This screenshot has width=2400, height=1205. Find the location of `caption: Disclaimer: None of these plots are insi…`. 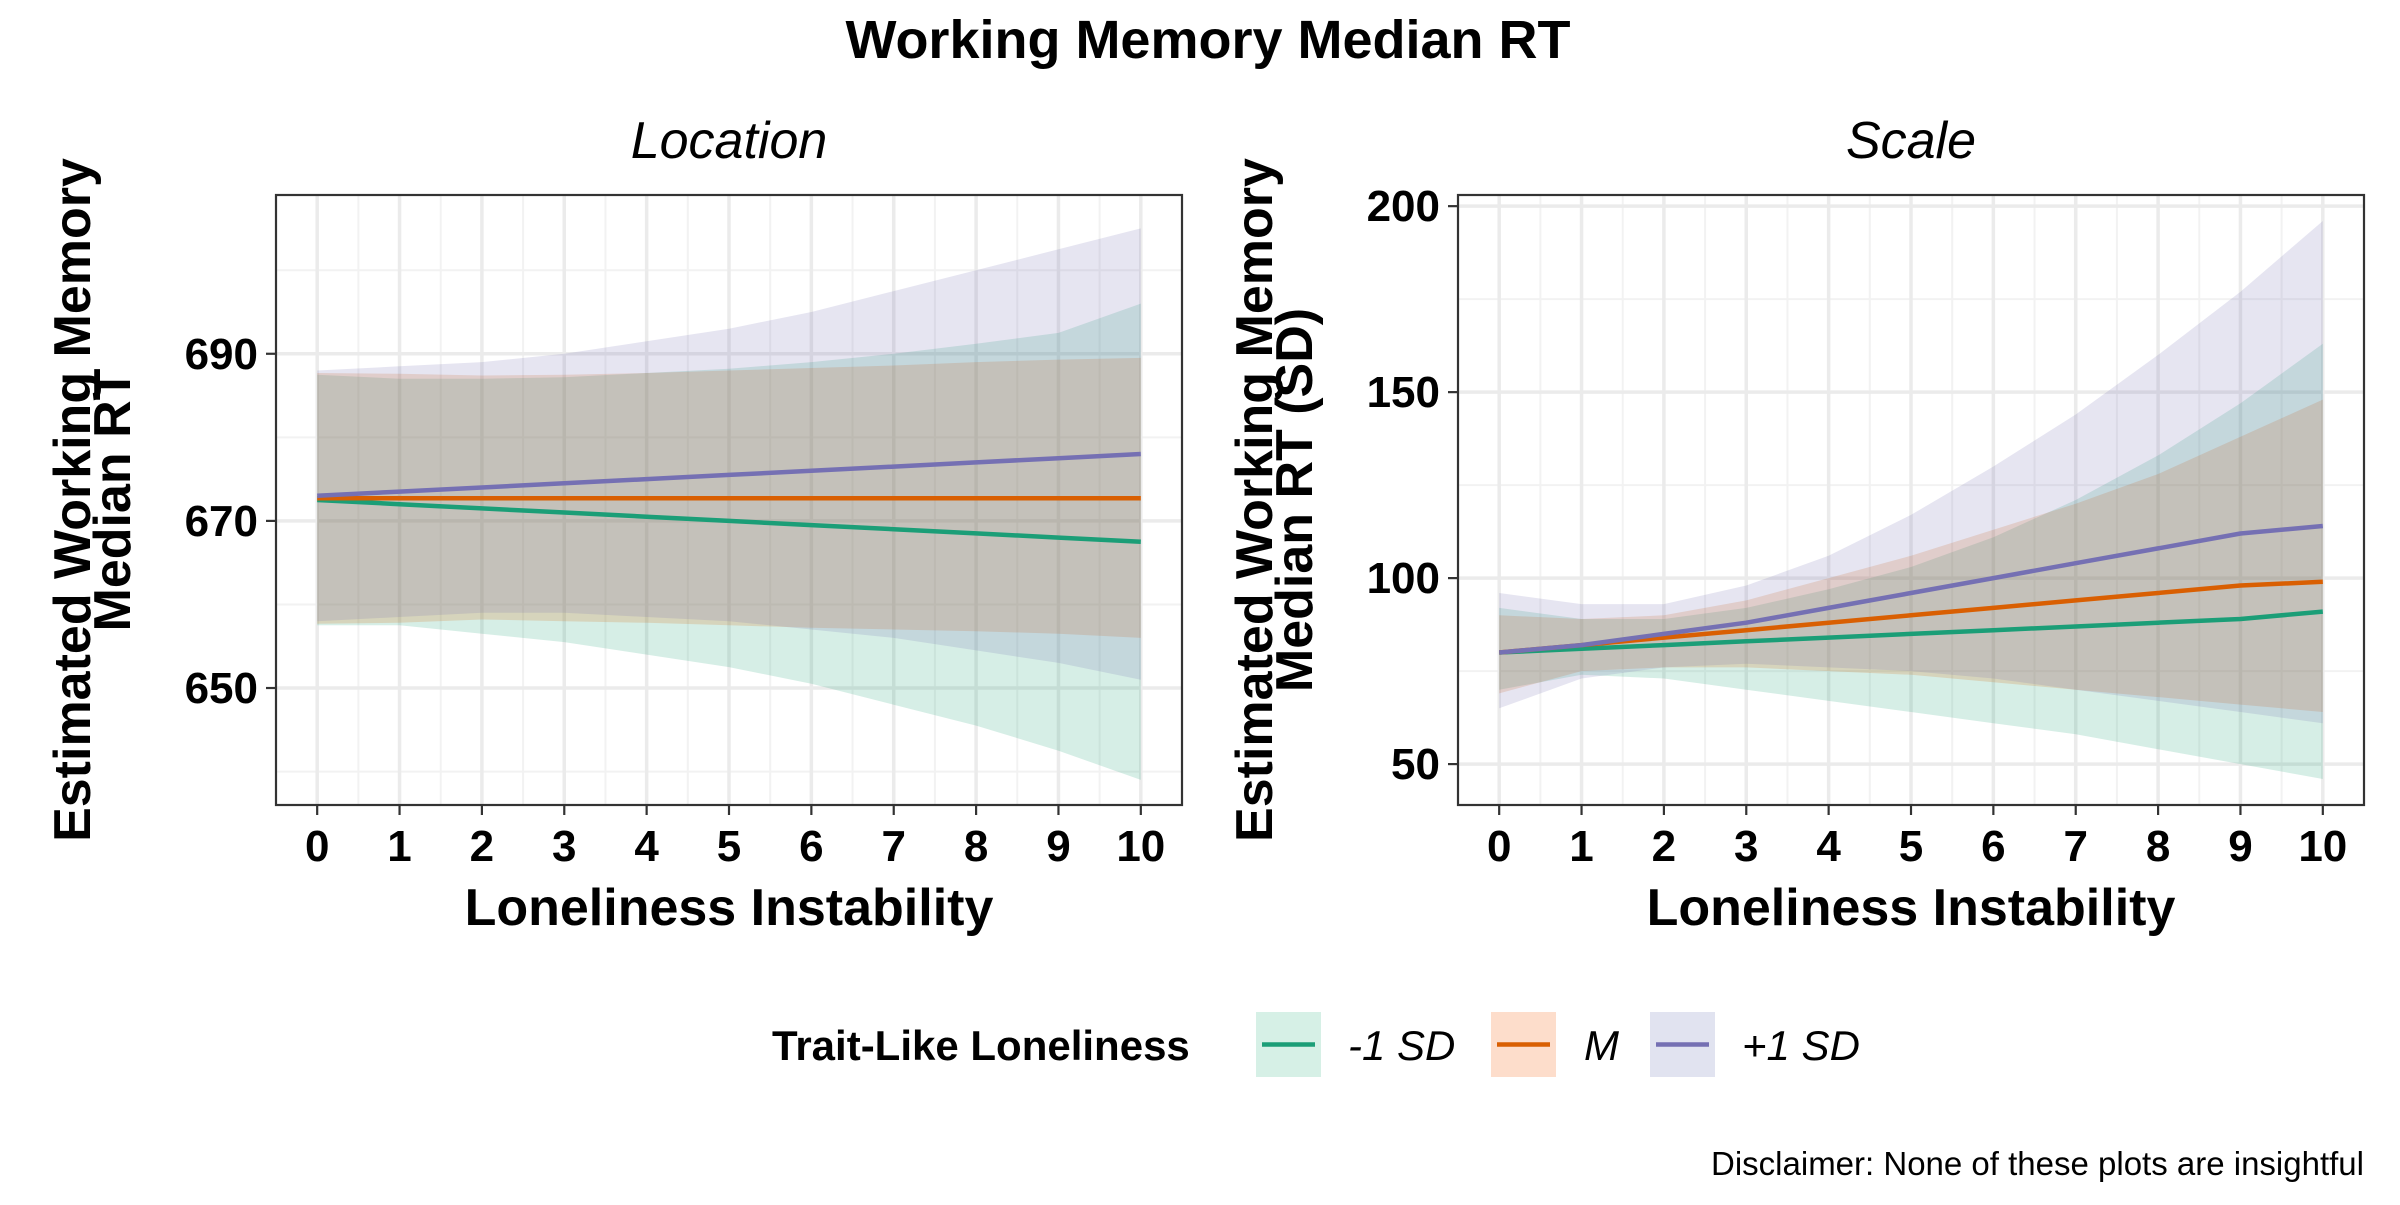

caption: Disclaimer: None of these plots are insi… is located at coordinates (2037, 1163).